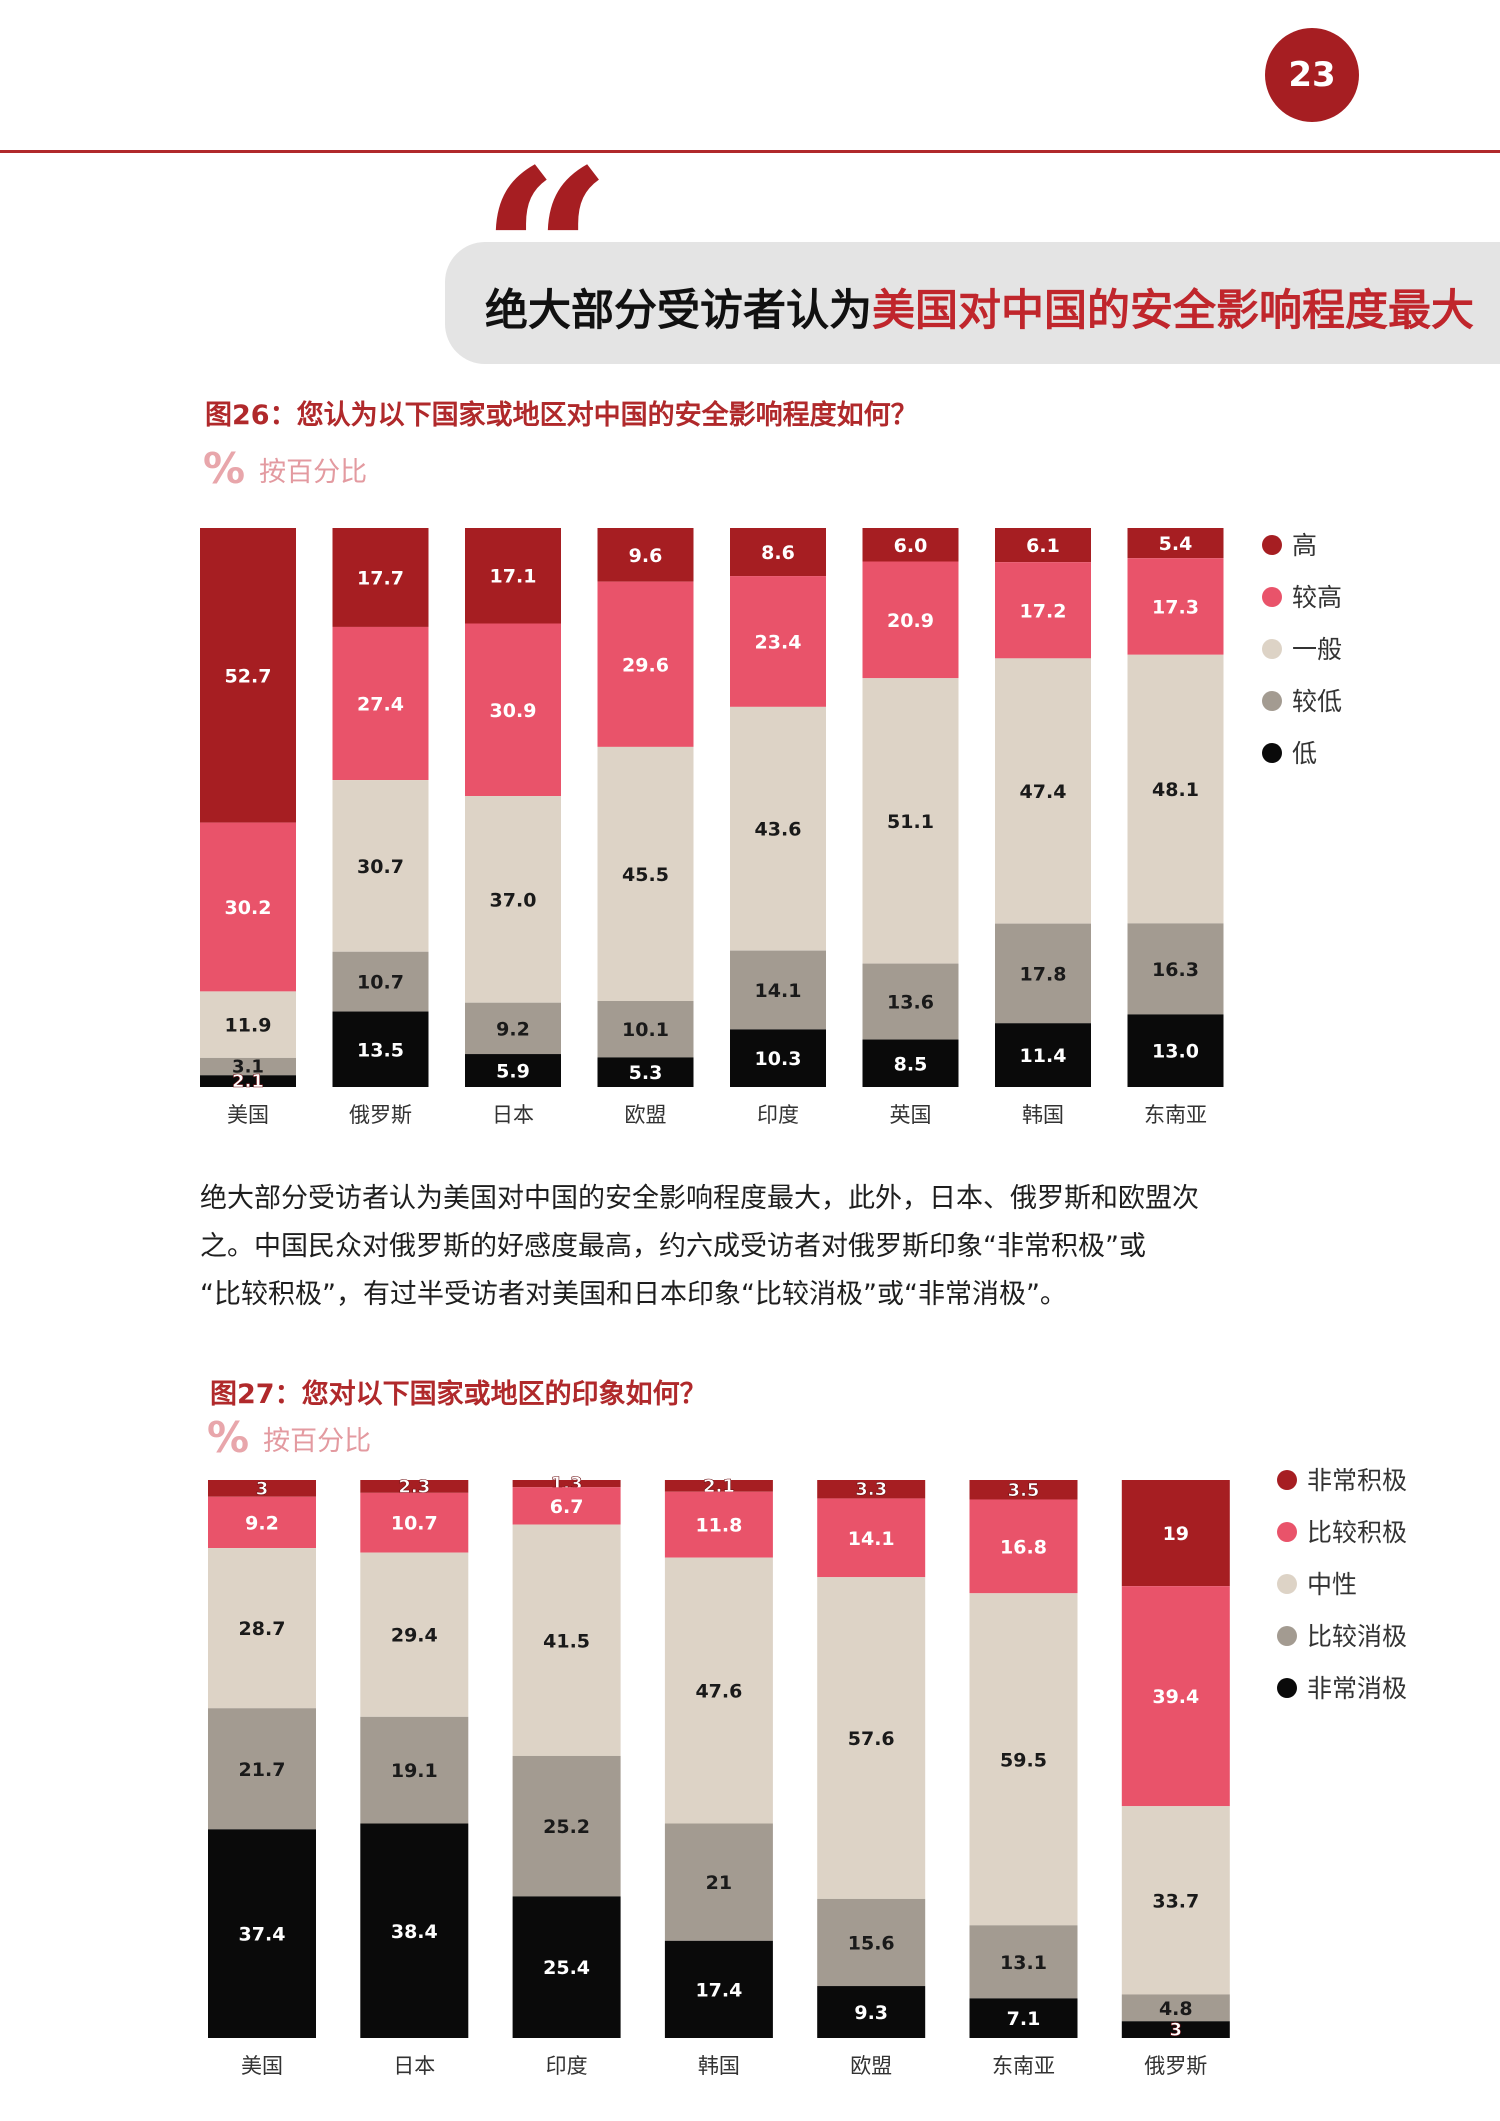 The height and width of the screenshot is (2121, 1500). I want to click on value-label: 15.6, so click(871, 1943).